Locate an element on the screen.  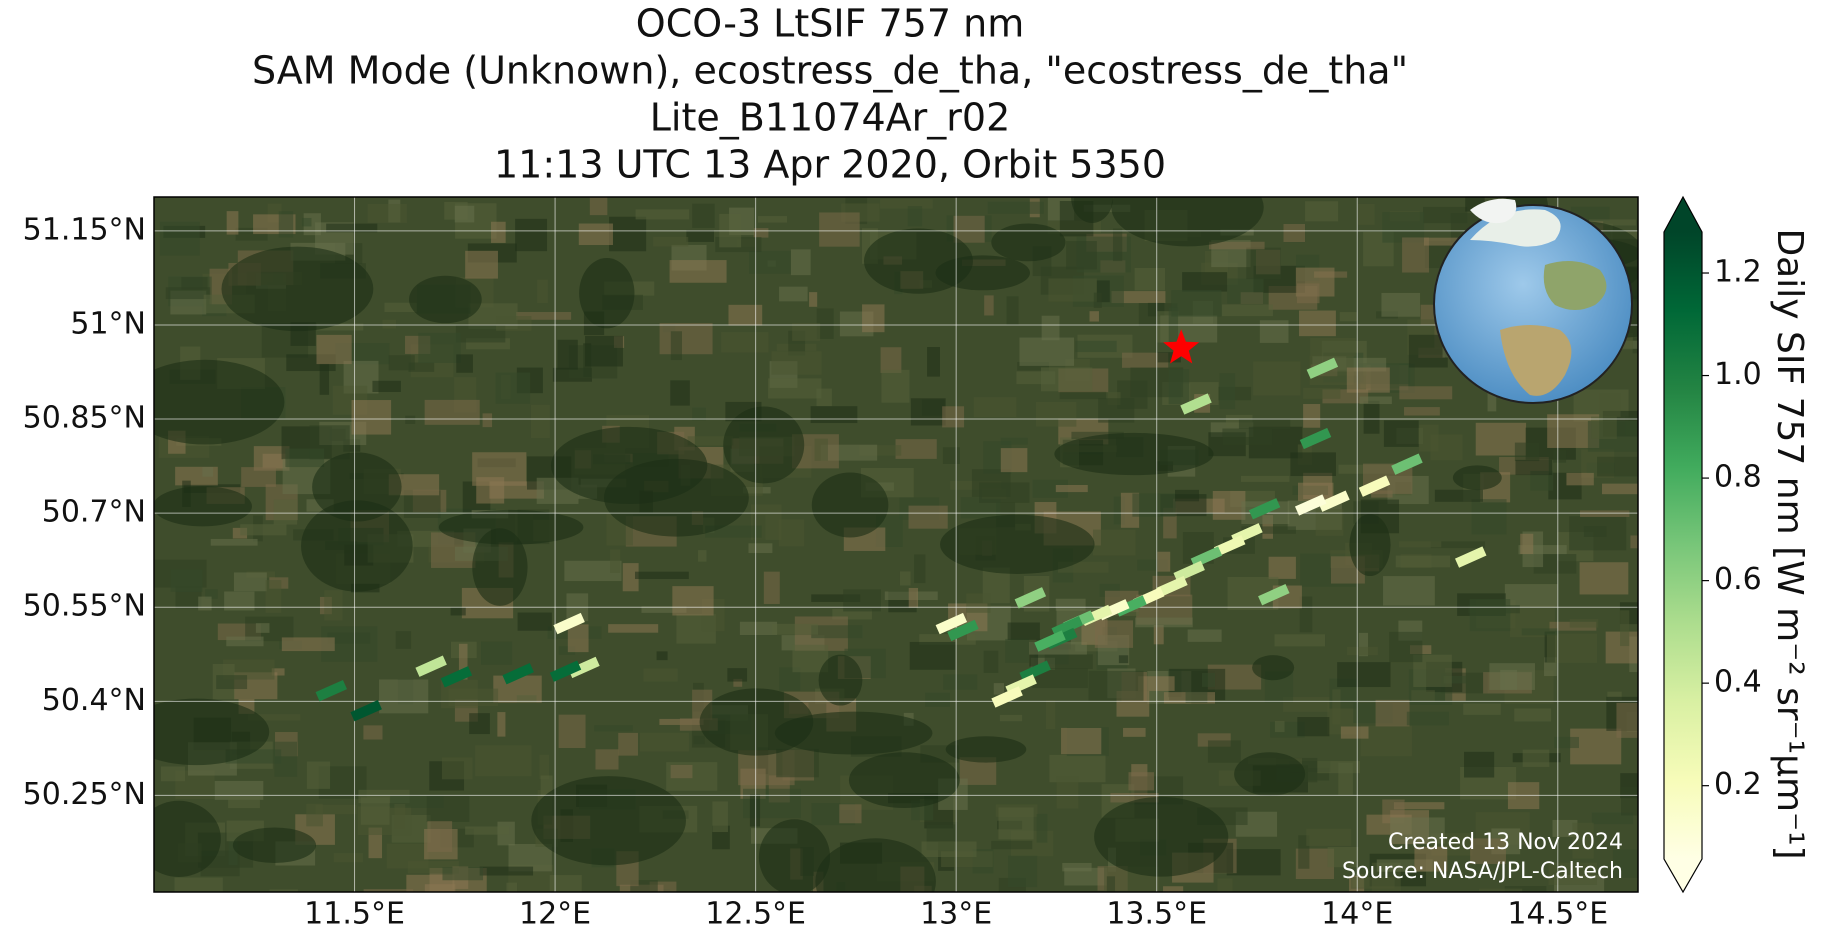
x-tick-label: 13.5°E is located at coordinates (1156, 914).